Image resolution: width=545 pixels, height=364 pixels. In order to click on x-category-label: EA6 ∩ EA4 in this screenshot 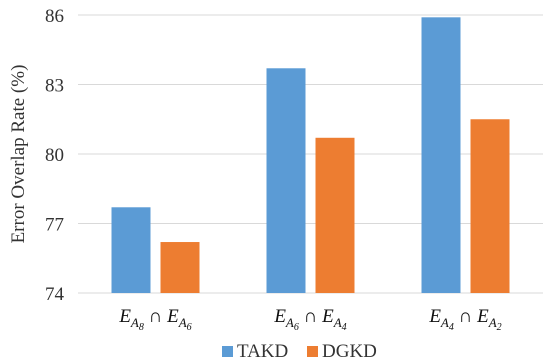, I will do `click(309, 319)`.